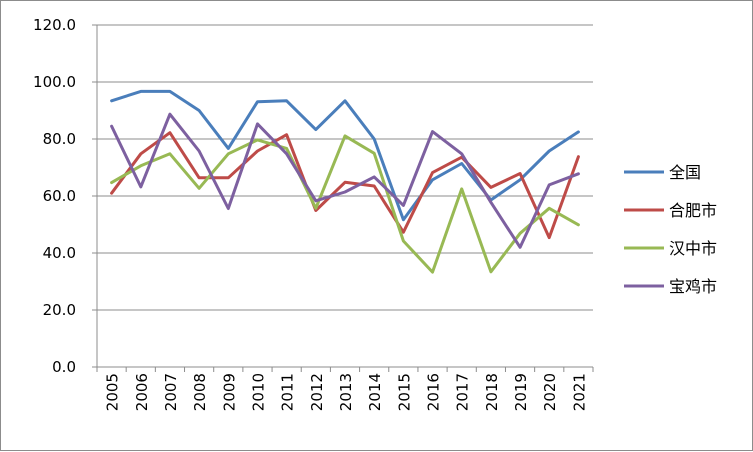  Describe the element at coordinates (59, 139) in the screenshot. I see `y-tick-label: 80.0` at that location.